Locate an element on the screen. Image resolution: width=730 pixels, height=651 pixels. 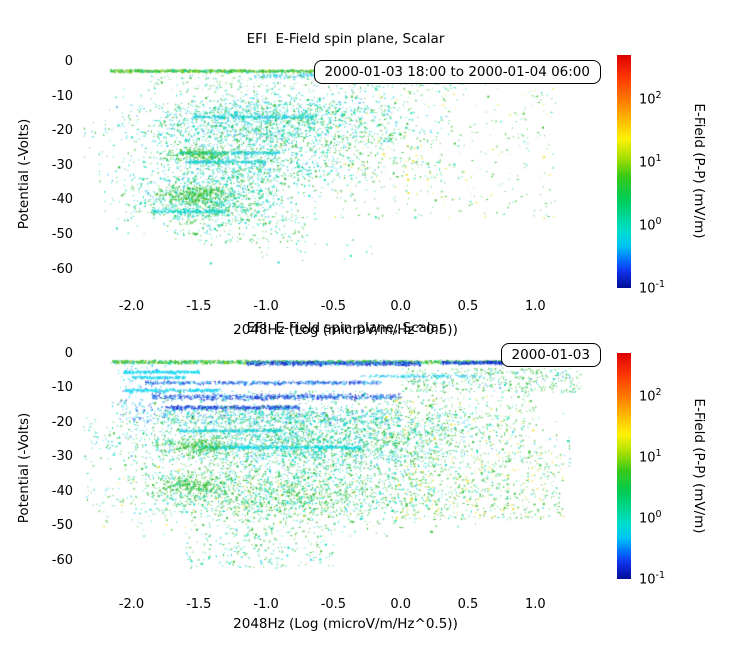
top-legend-box: 2000-01-03 18:00 to 2000-01-04 06:00 is located at coordinates (457, 72).